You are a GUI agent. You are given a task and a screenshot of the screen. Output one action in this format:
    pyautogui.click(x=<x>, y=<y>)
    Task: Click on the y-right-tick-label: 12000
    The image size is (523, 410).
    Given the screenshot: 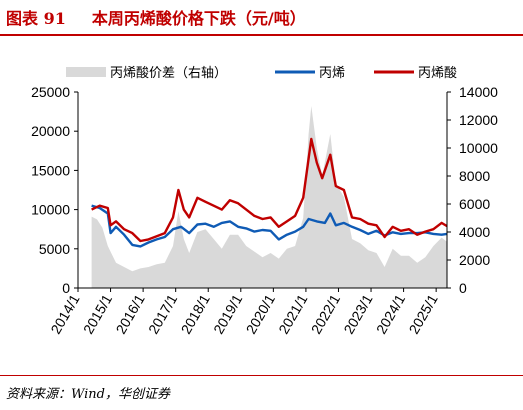 What is the action you would take?
    pyautogui.click(x=478, y=120)
    